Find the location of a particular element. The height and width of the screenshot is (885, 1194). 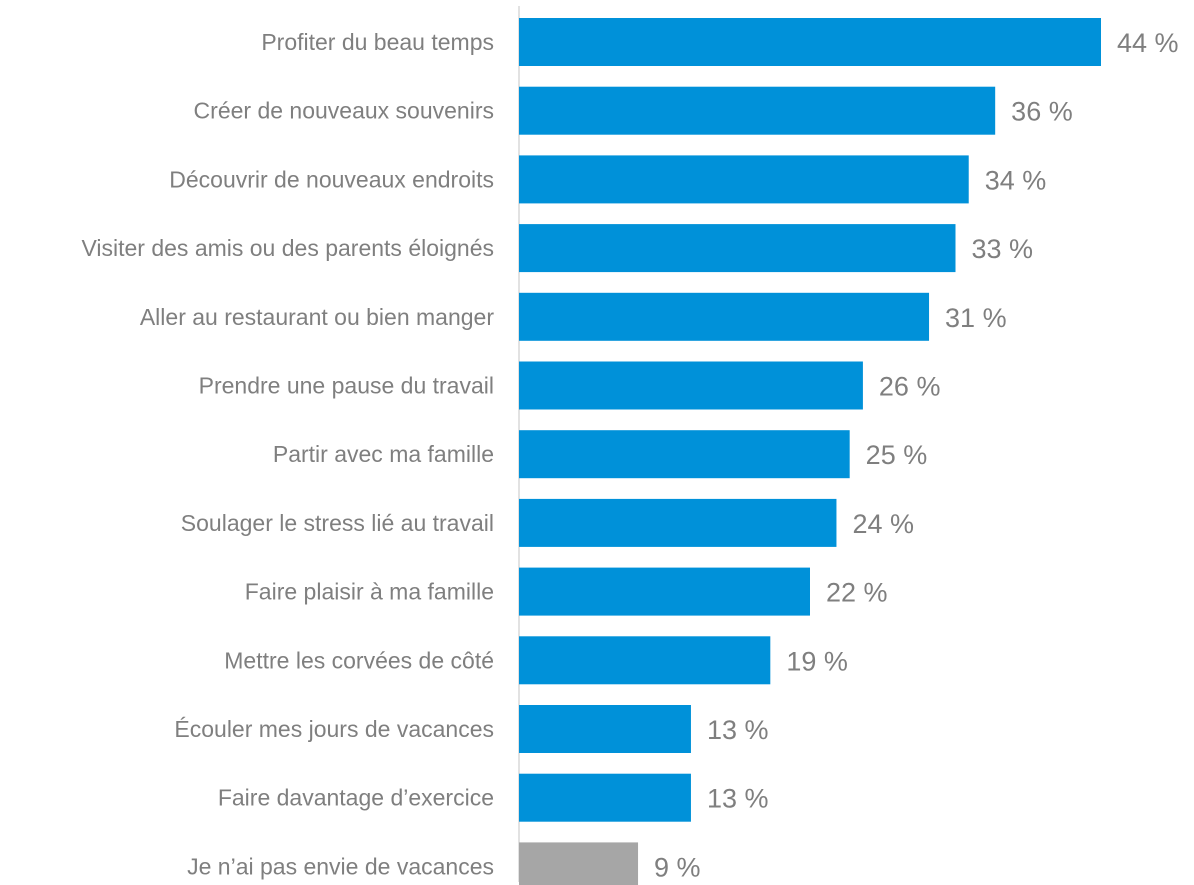

category-label: Je n’ai pas envie de vacances is located at coordinates (340, 866).